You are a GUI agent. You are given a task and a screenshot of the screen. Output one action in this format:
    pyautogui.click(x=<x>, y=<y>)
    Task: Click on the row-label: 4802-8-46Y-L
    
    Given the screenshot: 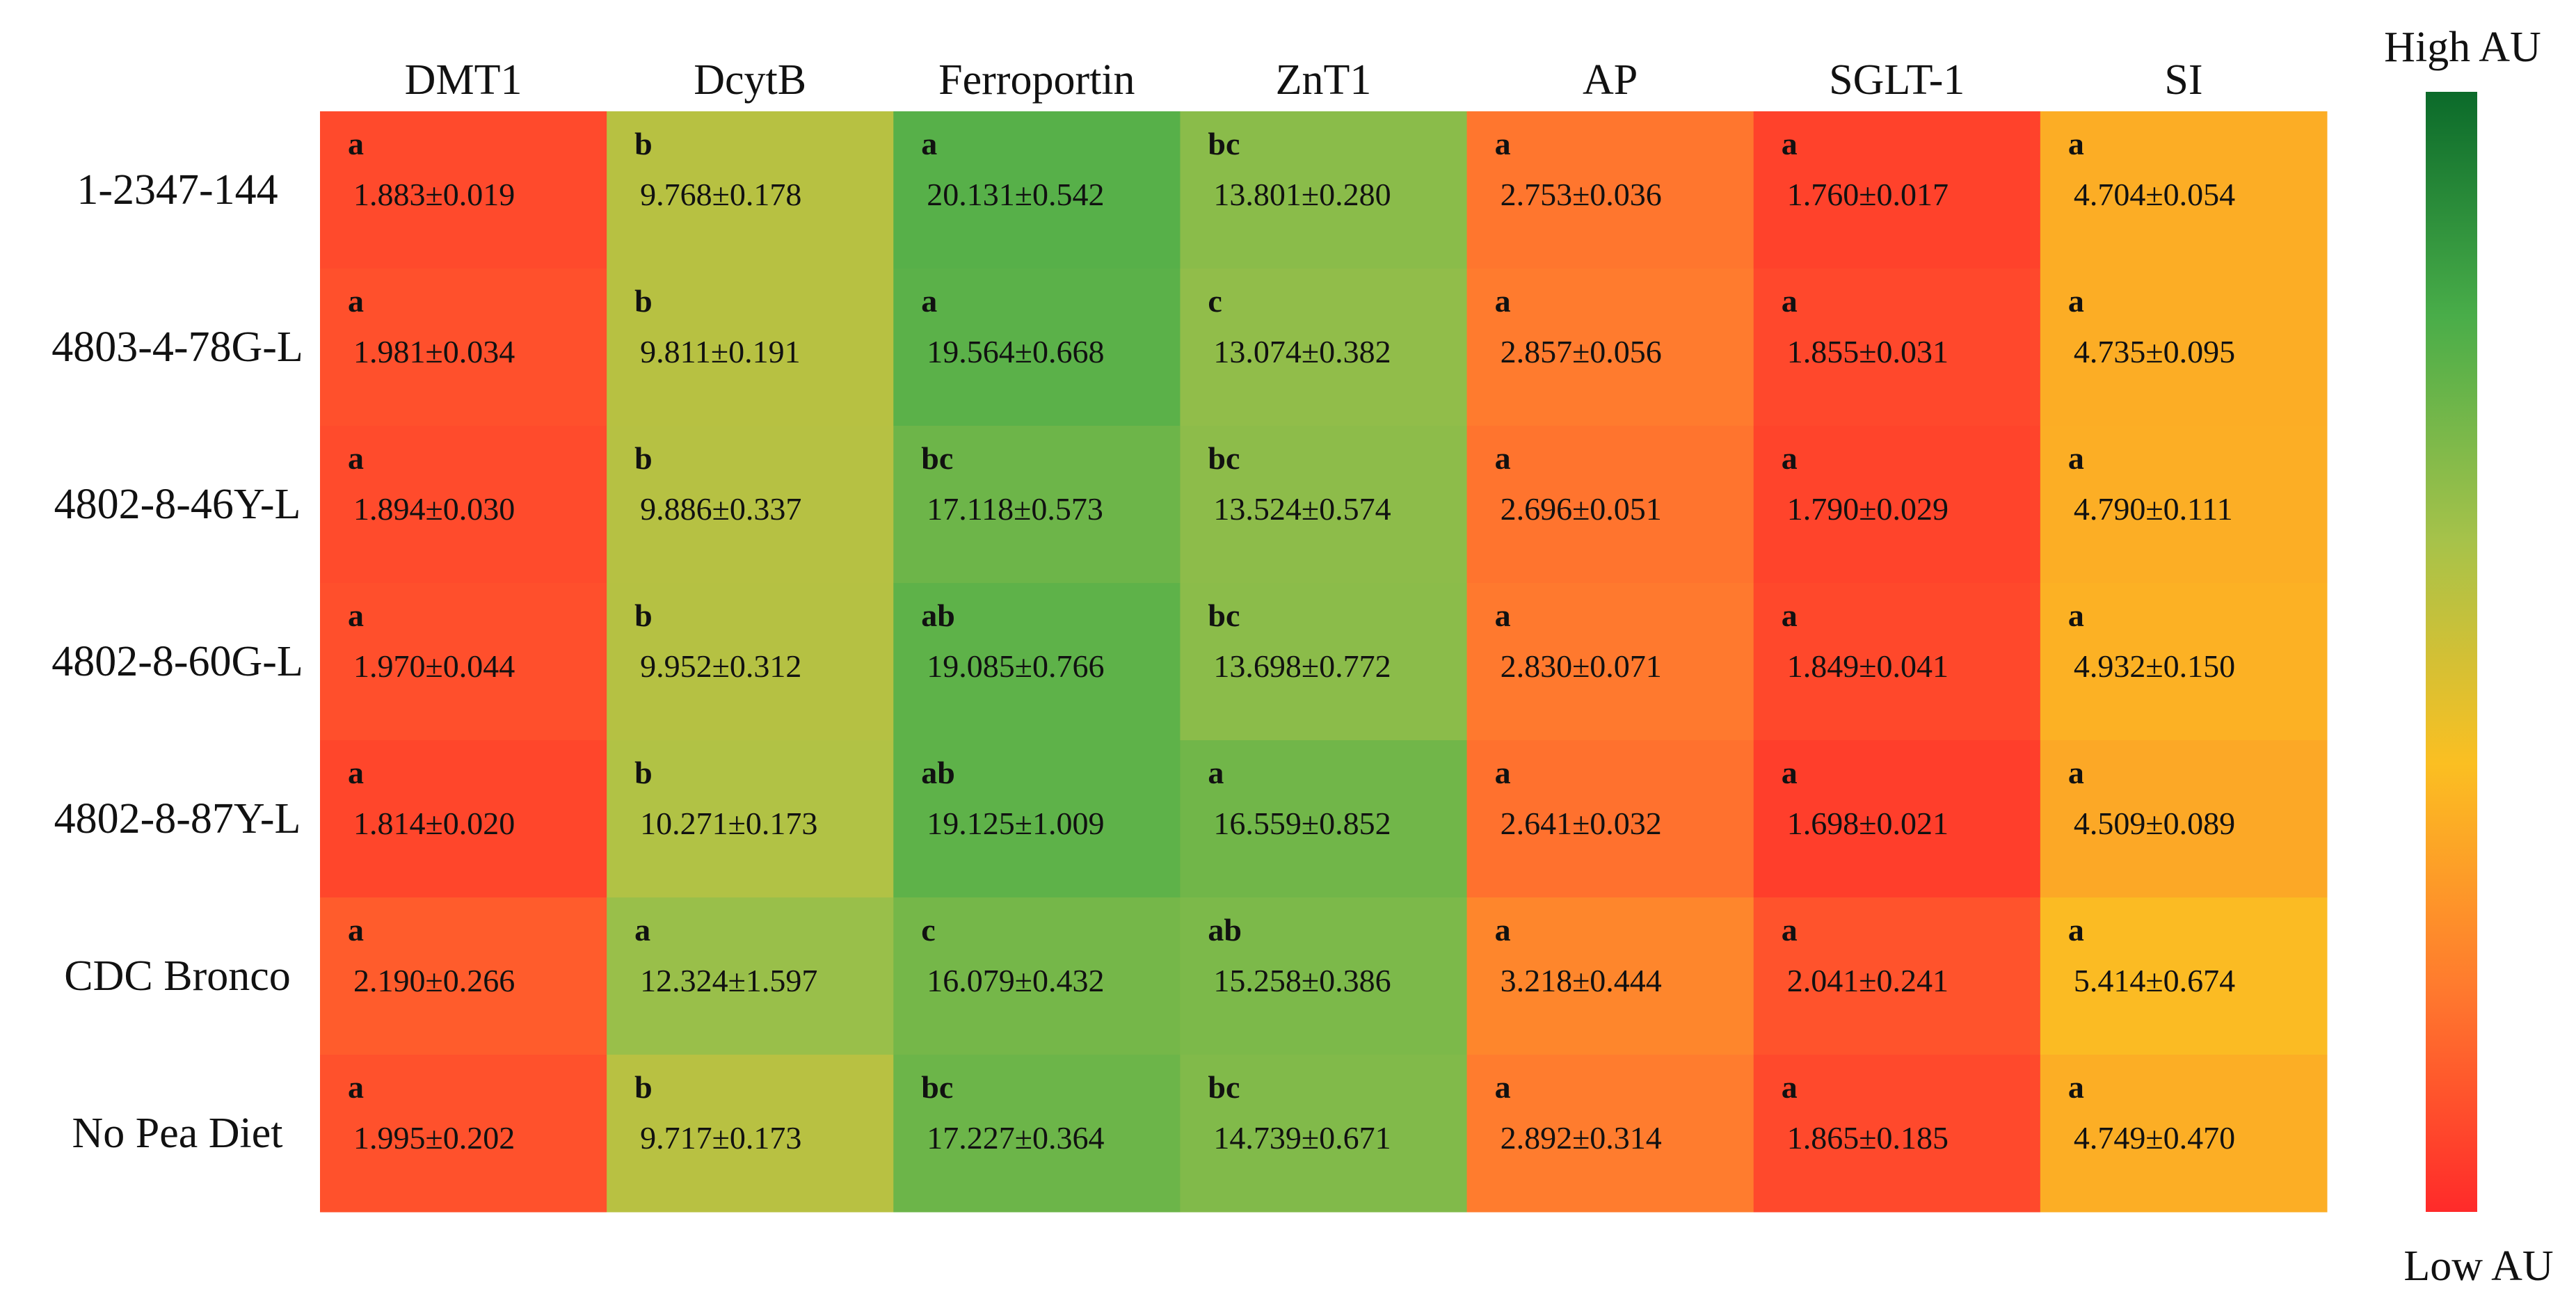 What is the action you would take?
    pyautogui.click(x=177, y=504)
    